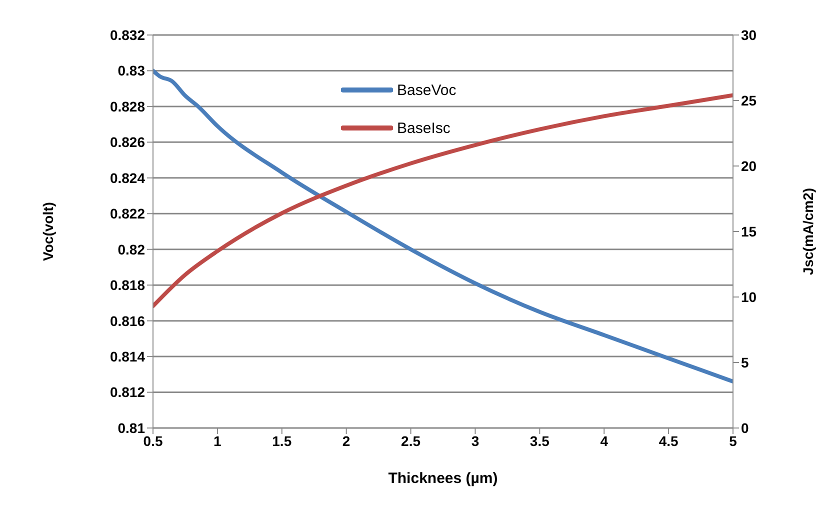 The height and width of the screenshot is (506, 836). I want to click on y-tick-label: 0.816, so click(128, 320).